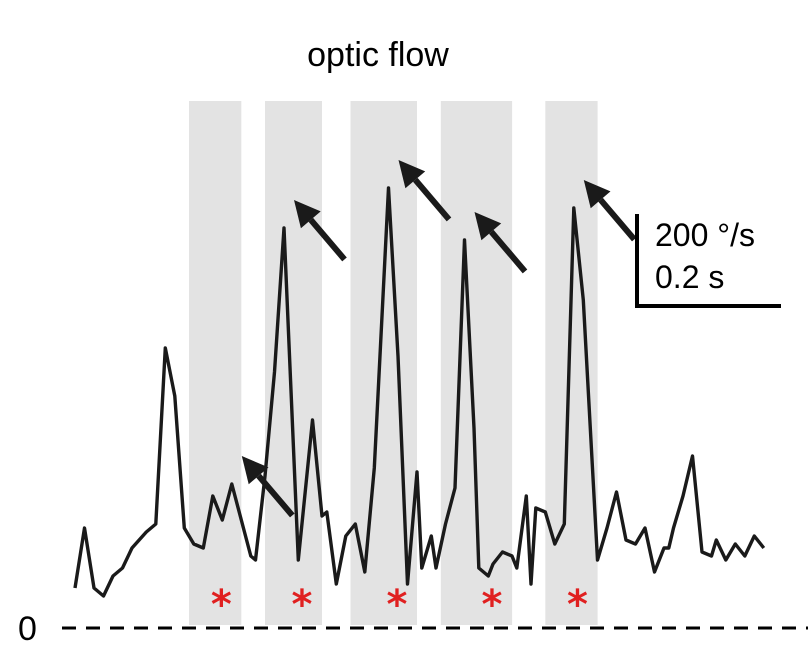 This screenshot has height=655, width=808. I want to click on chart-title: optic flow, so click(378, 55).